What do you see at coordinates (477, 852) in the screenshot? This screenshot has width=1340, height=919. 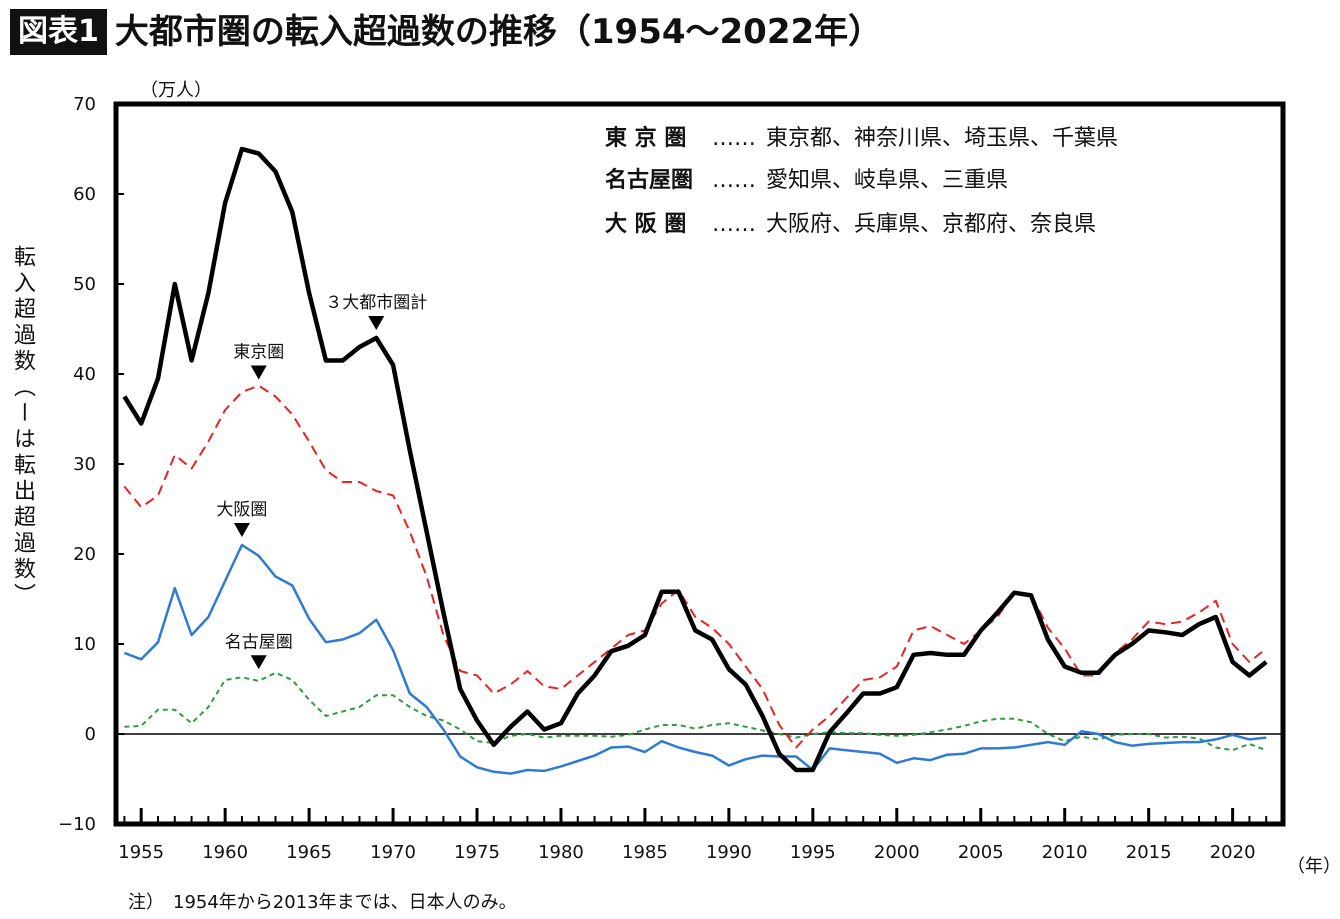 I see `x-tick-label: 1975` at bounding box center [477, 852].